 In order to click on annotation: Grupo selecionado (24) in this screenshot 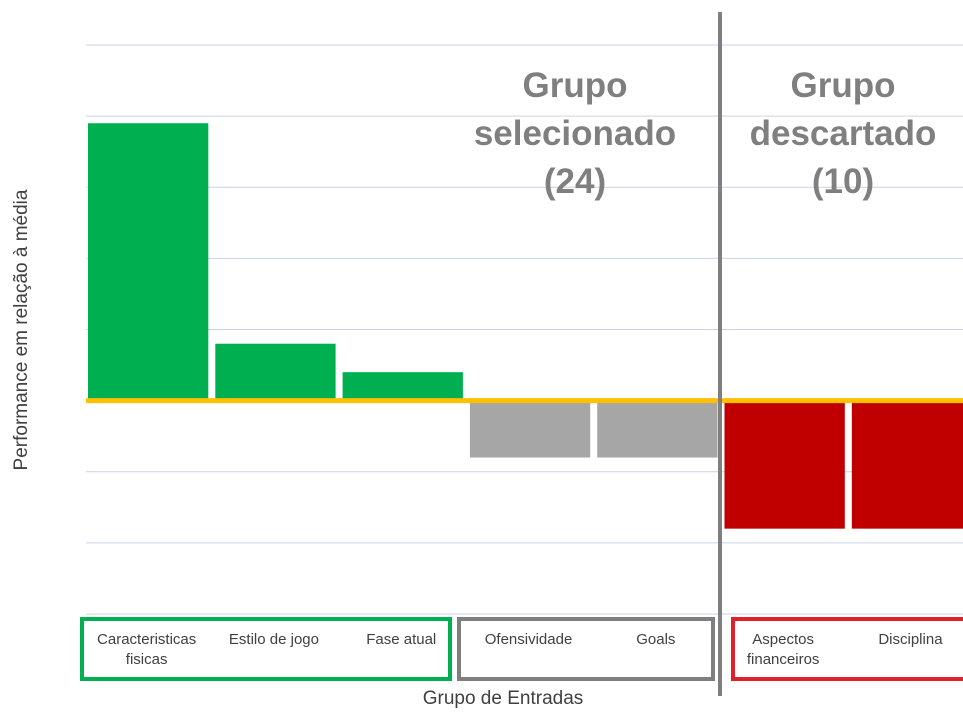, I will do `click(575, 133)`.